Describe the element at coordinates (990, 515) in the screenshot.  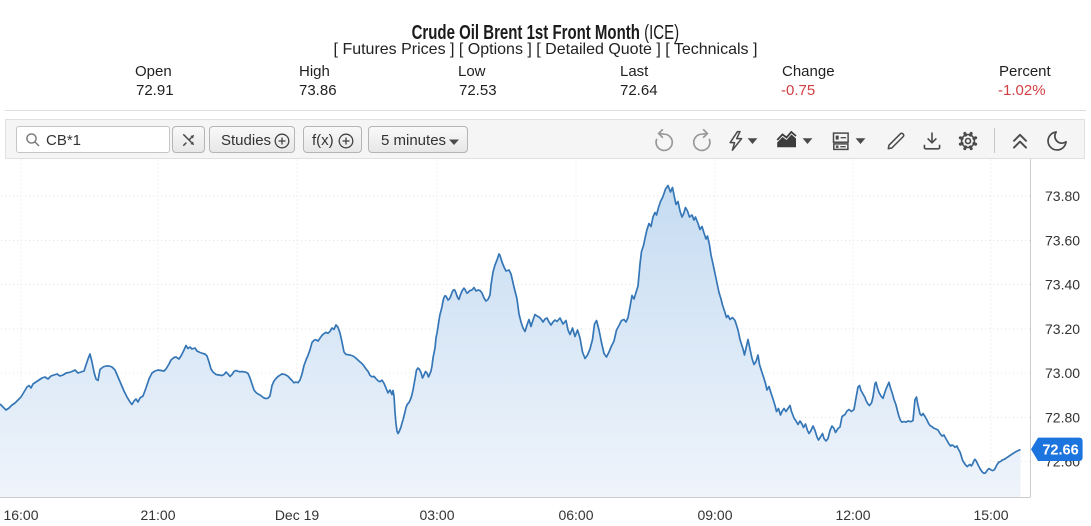
I see `svg-text: 15:00` at that location.